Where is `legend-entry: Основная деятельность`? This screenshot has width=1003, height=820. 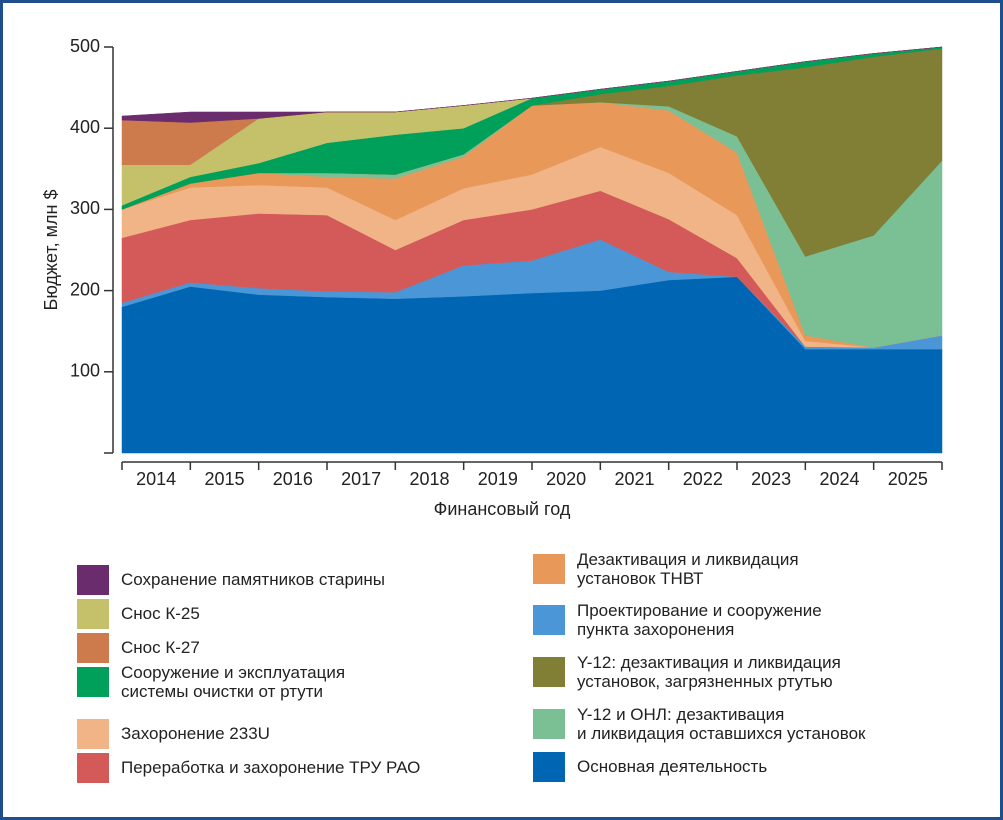 legend-entry: Основная деятельность is located at coordinates (650, 767).